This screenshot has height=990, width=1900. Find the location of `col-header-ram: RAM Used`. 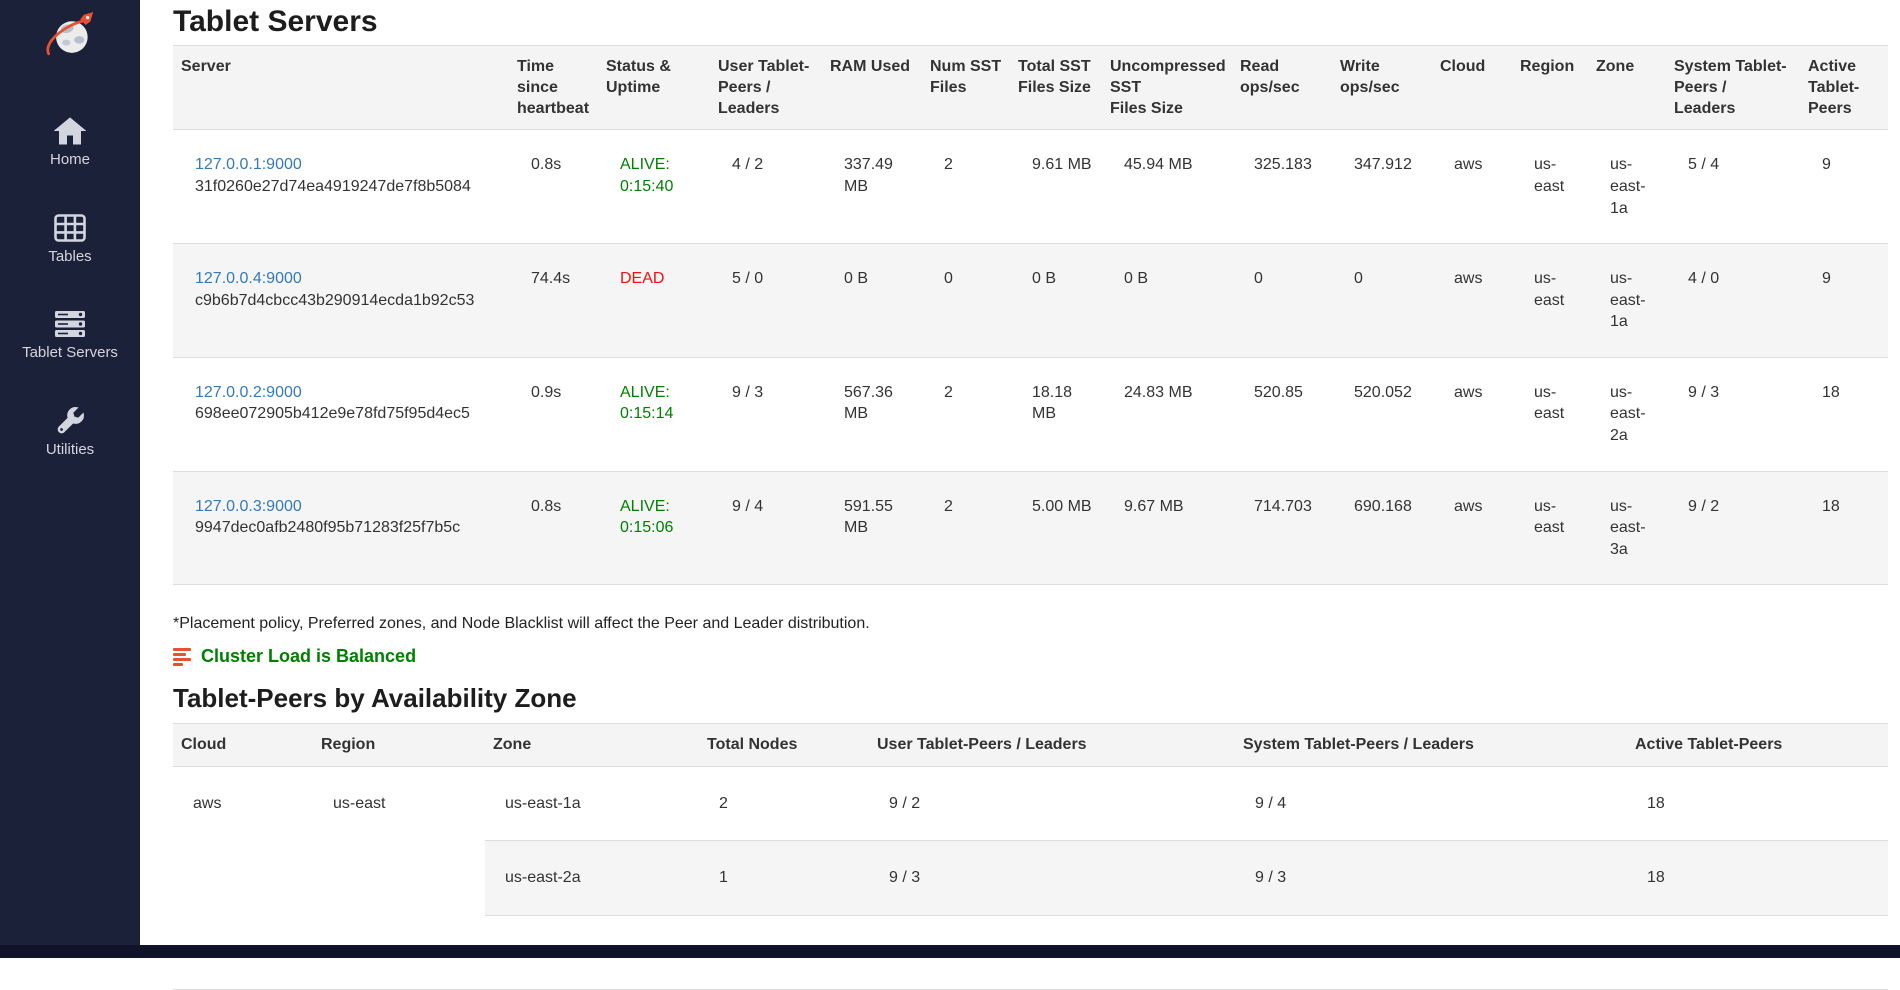

col-header-ram: RAM Used is located at coordinates (872, 88).